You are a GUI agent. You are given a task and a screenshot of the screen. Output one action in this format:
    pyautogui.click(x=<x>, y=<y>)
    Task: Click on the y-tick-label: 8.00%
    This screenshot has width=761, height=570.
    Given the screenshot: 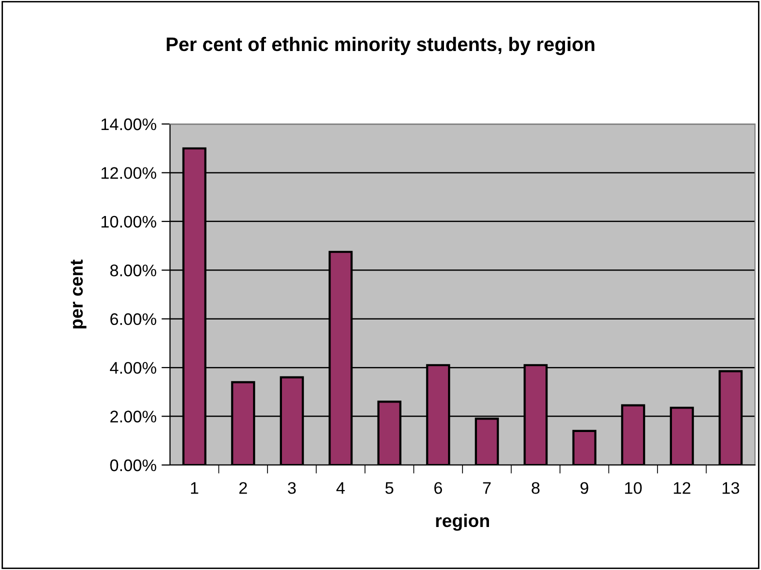 What is the action you would take?
    pyautogui.click(x=133, y=270)
    